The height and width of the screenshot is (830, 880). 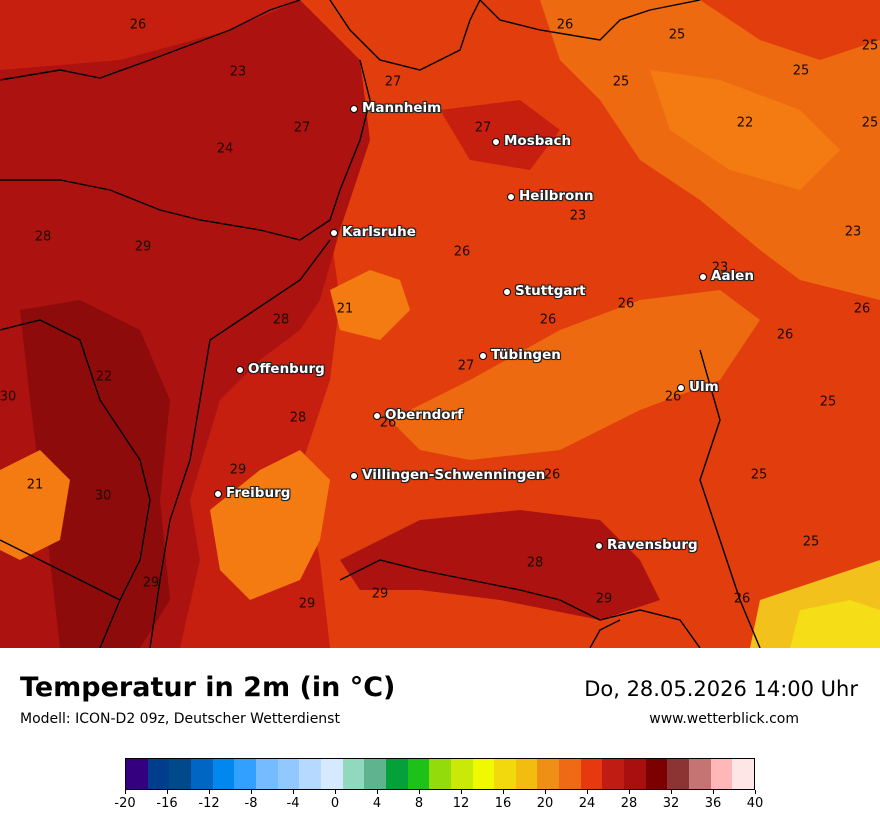 I want to click on city-label: Karlsruhe, so click(x=379, y=232).